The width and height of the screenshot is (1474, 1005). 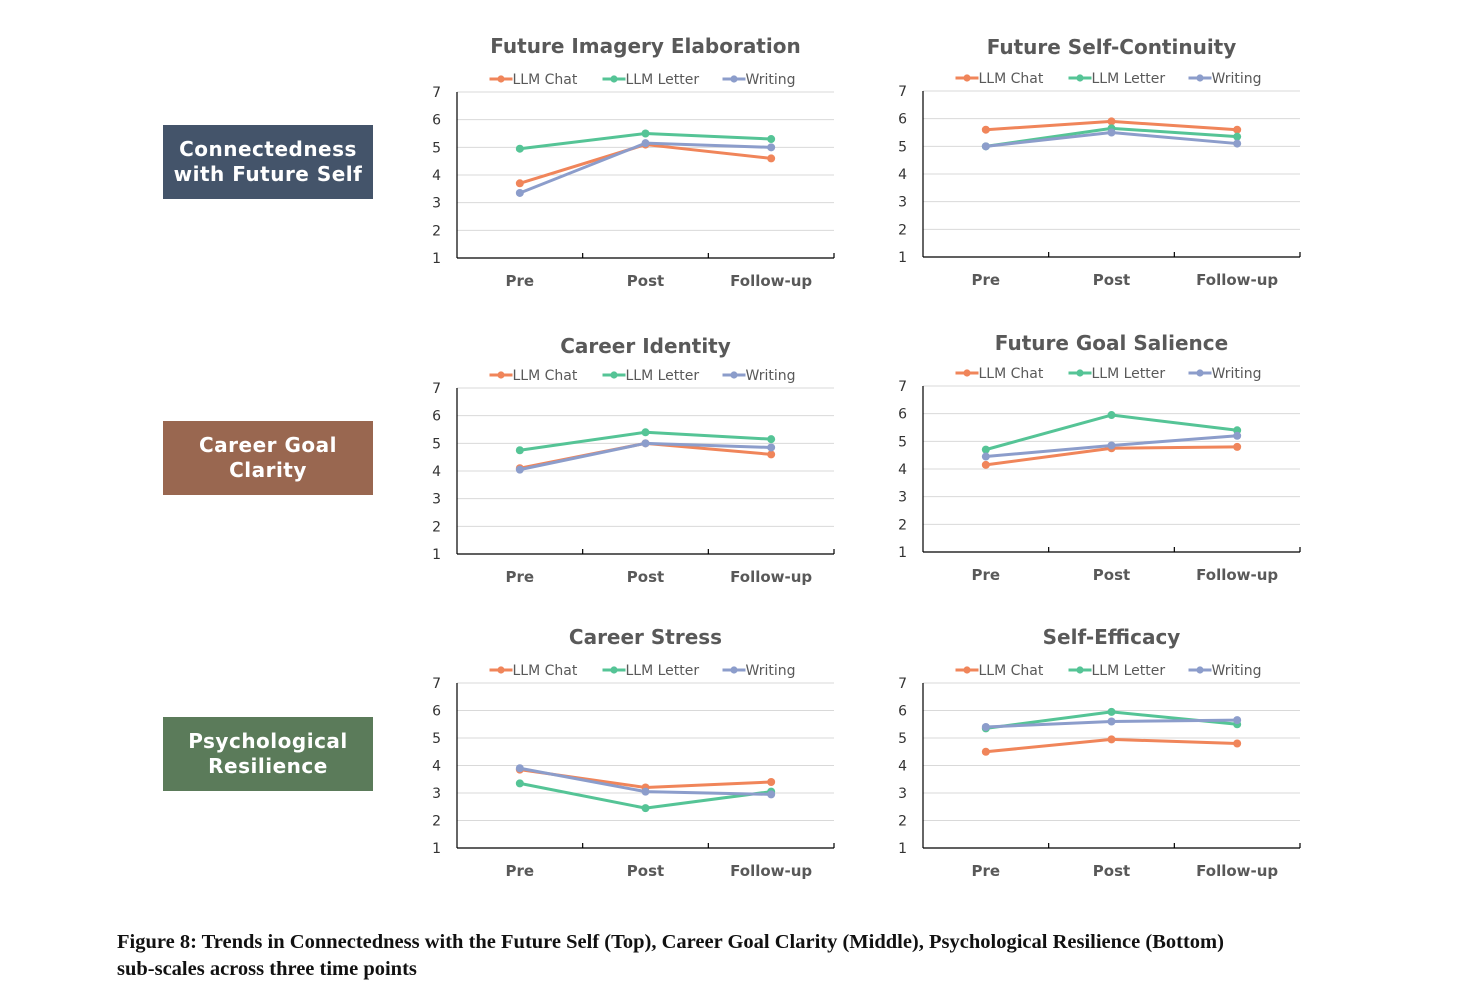 I want to click on y-tick-label: 1, so click(x=902, y=553).